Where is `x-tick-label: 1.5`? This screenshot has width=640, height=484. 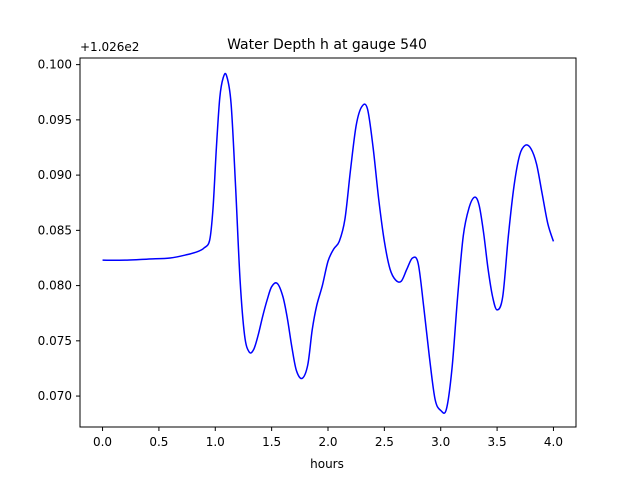
x-tick-label: 1.5 is located at coordinates (271, 442).